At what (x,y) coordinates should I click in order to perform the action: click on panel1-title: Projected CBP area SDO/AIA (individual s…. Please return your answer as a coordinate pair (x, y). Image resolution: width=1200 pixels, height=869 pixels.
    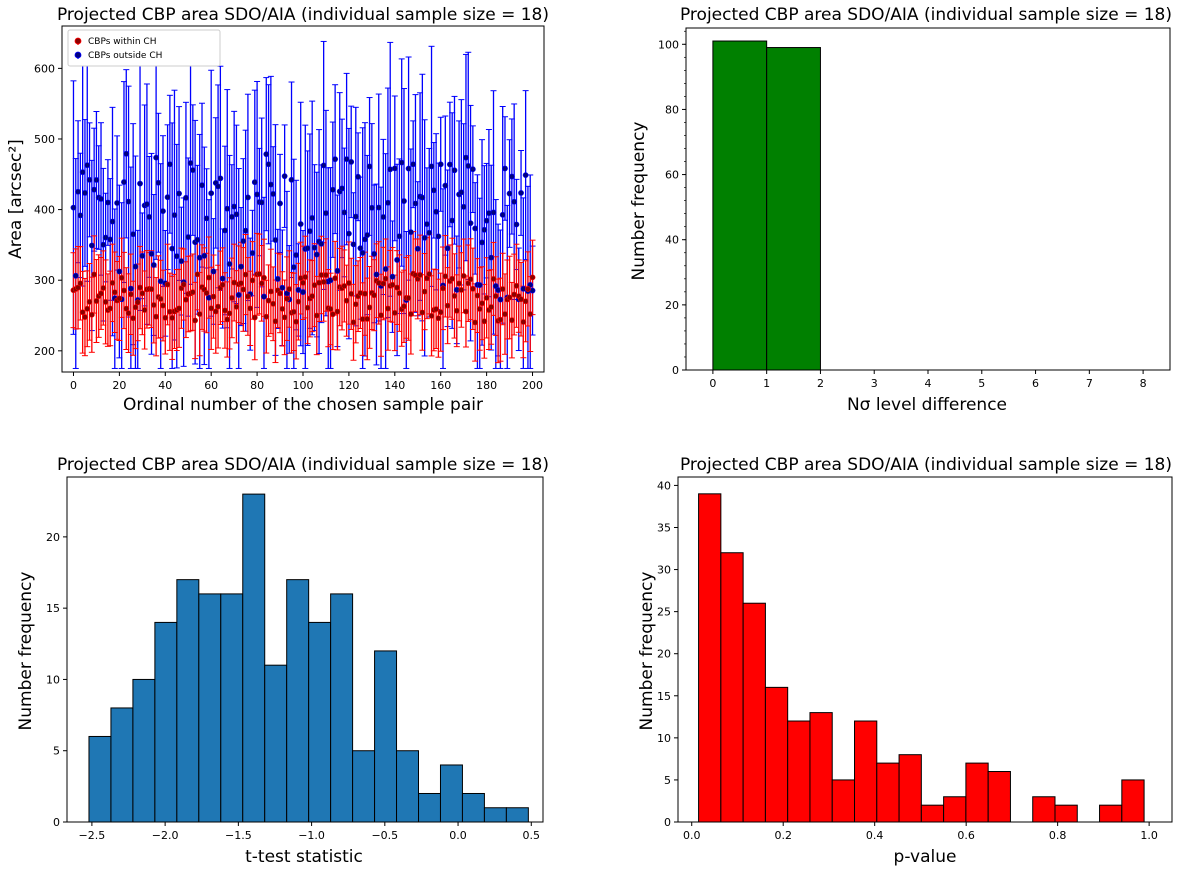
    Looking at the image, I should click on (303, 15).